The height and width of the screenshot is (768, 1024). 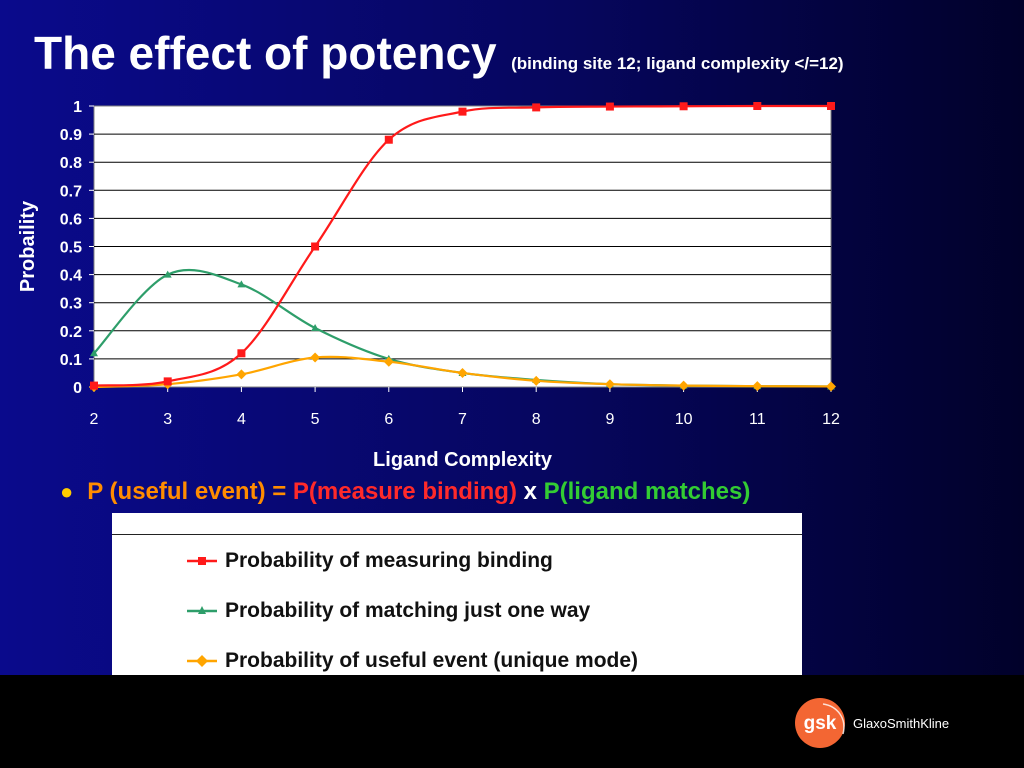 I want to click on footer-band, so click(x=512, y=721).